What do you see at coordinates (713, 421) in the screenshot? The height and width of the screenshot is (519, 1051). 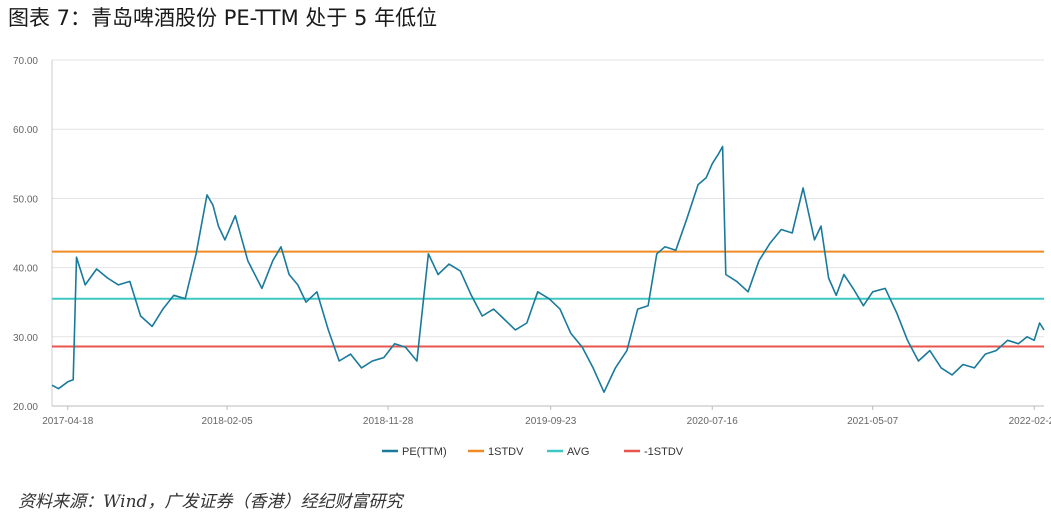 I see `x-tick-label: 2020-07-16` at bounding box center [713, 421].